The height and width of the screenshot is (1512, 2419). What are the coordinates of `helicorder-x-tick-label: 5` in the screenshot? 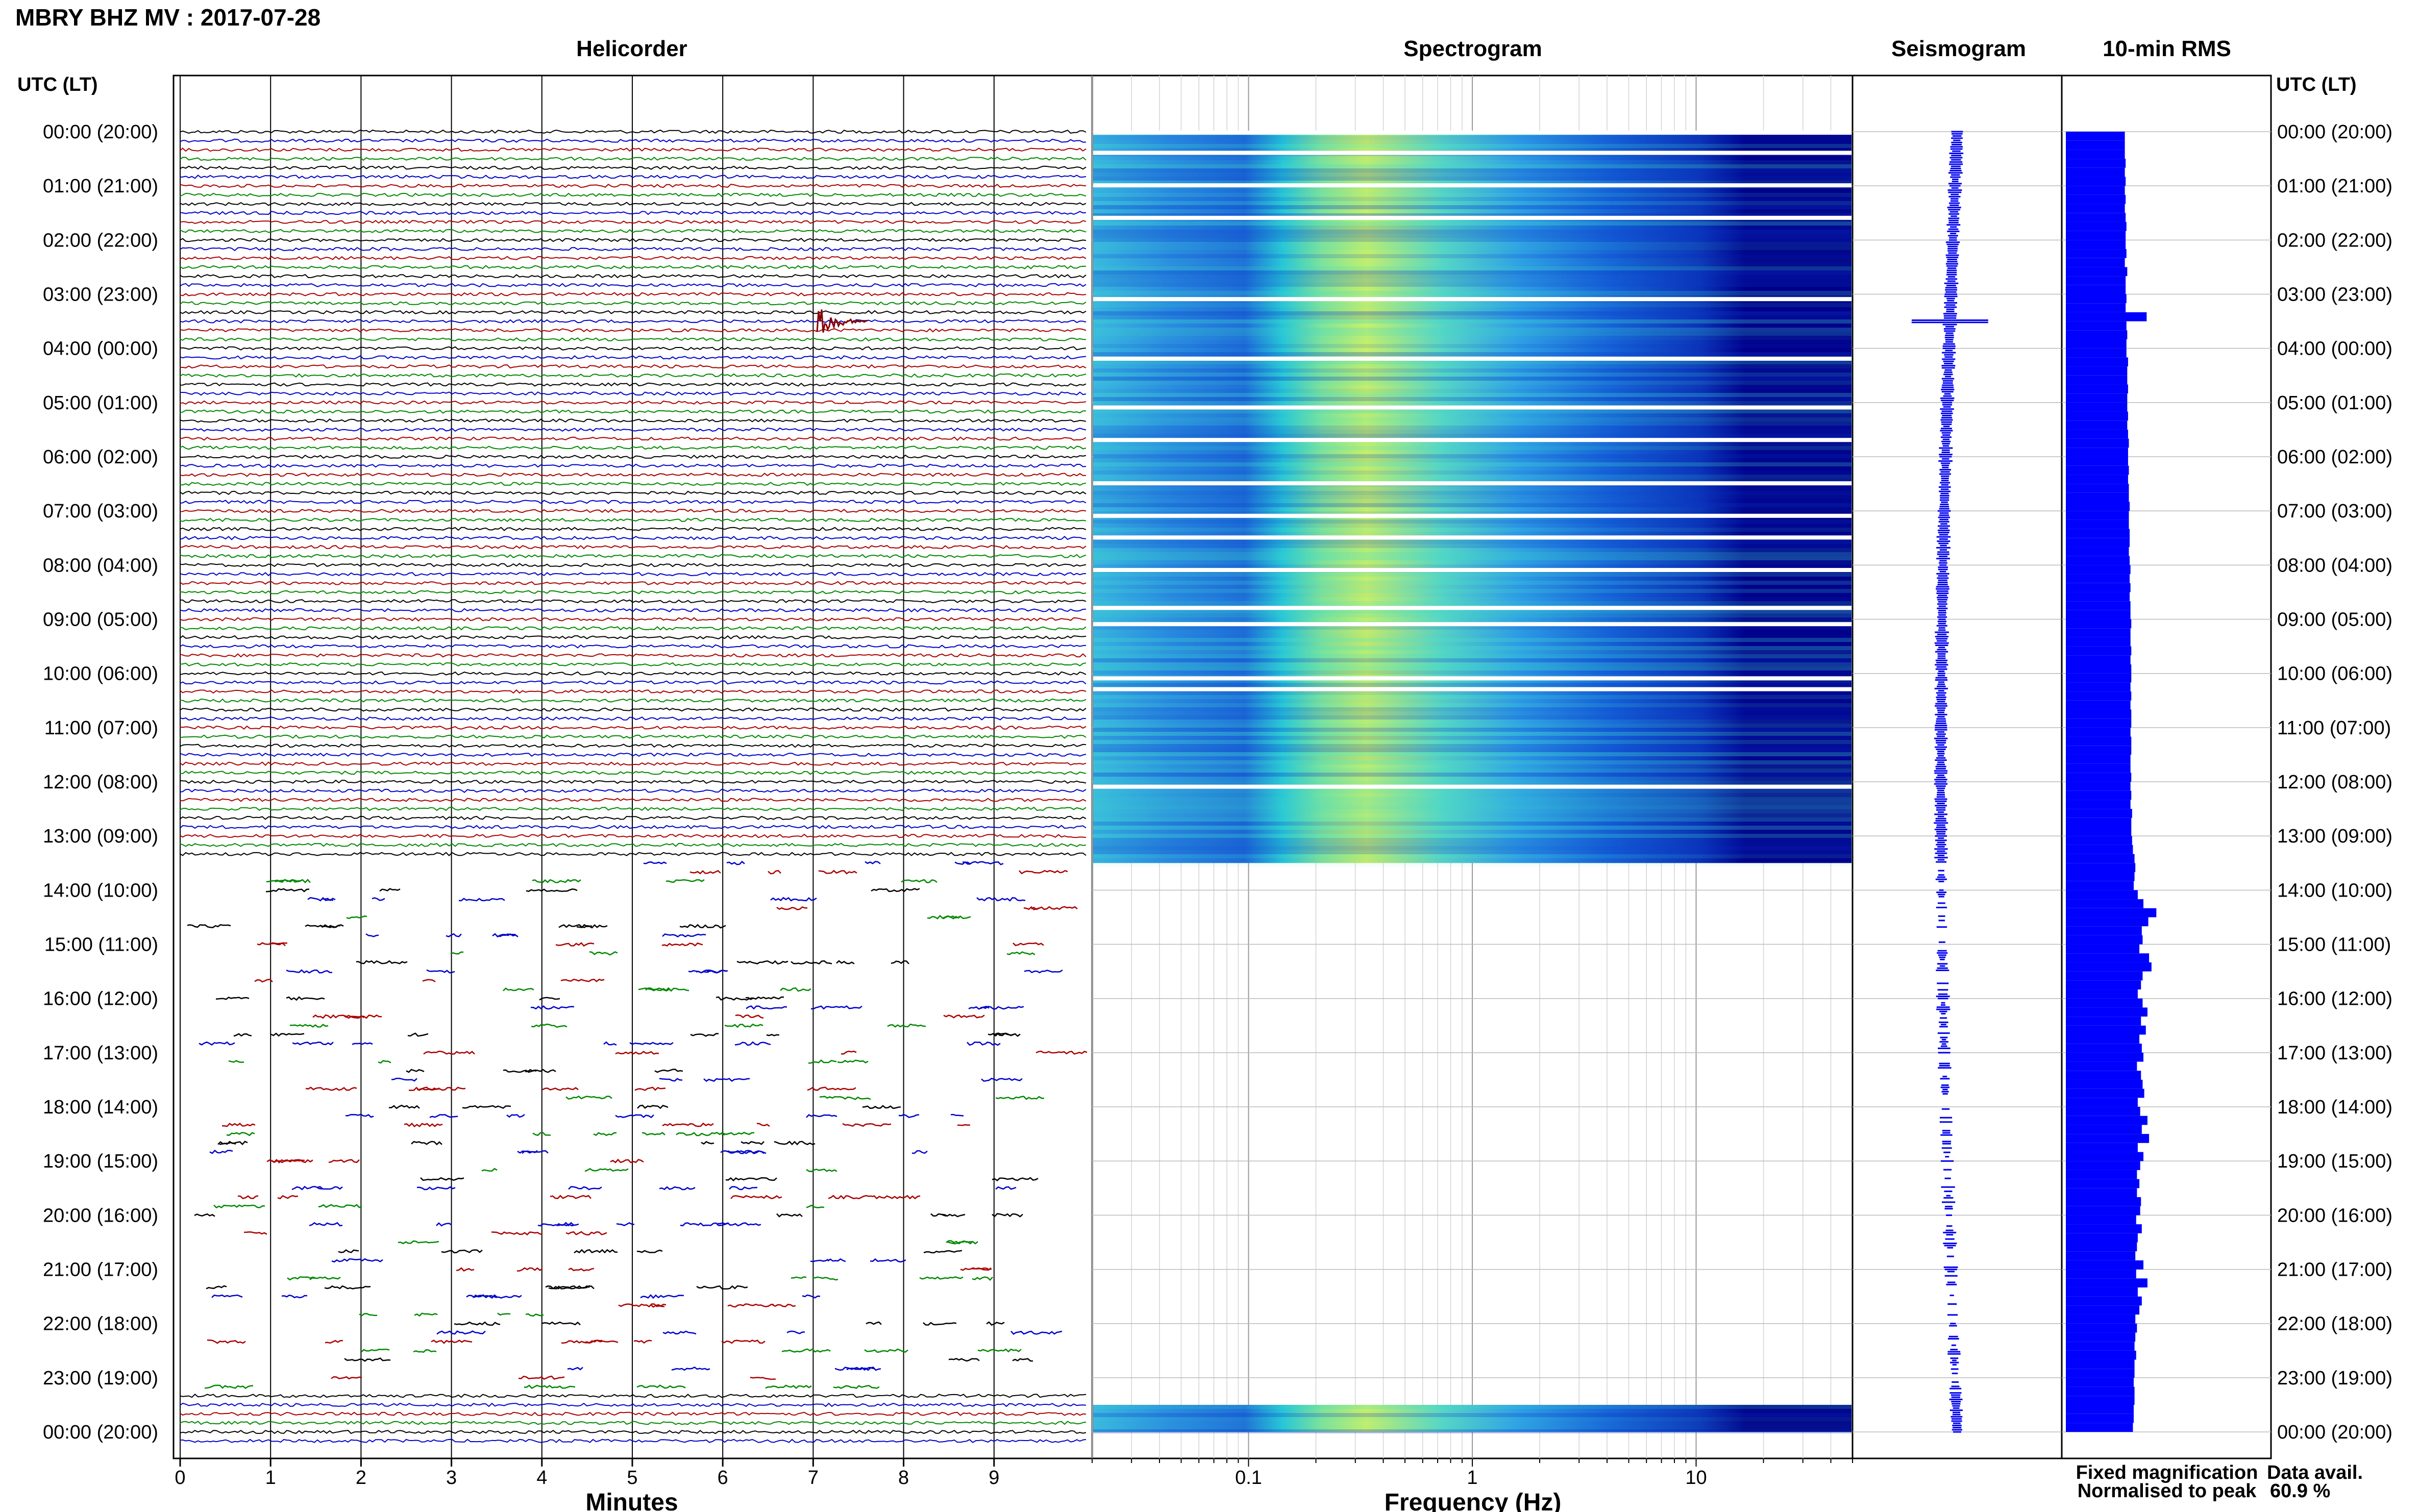 It's located at (632, 1478).